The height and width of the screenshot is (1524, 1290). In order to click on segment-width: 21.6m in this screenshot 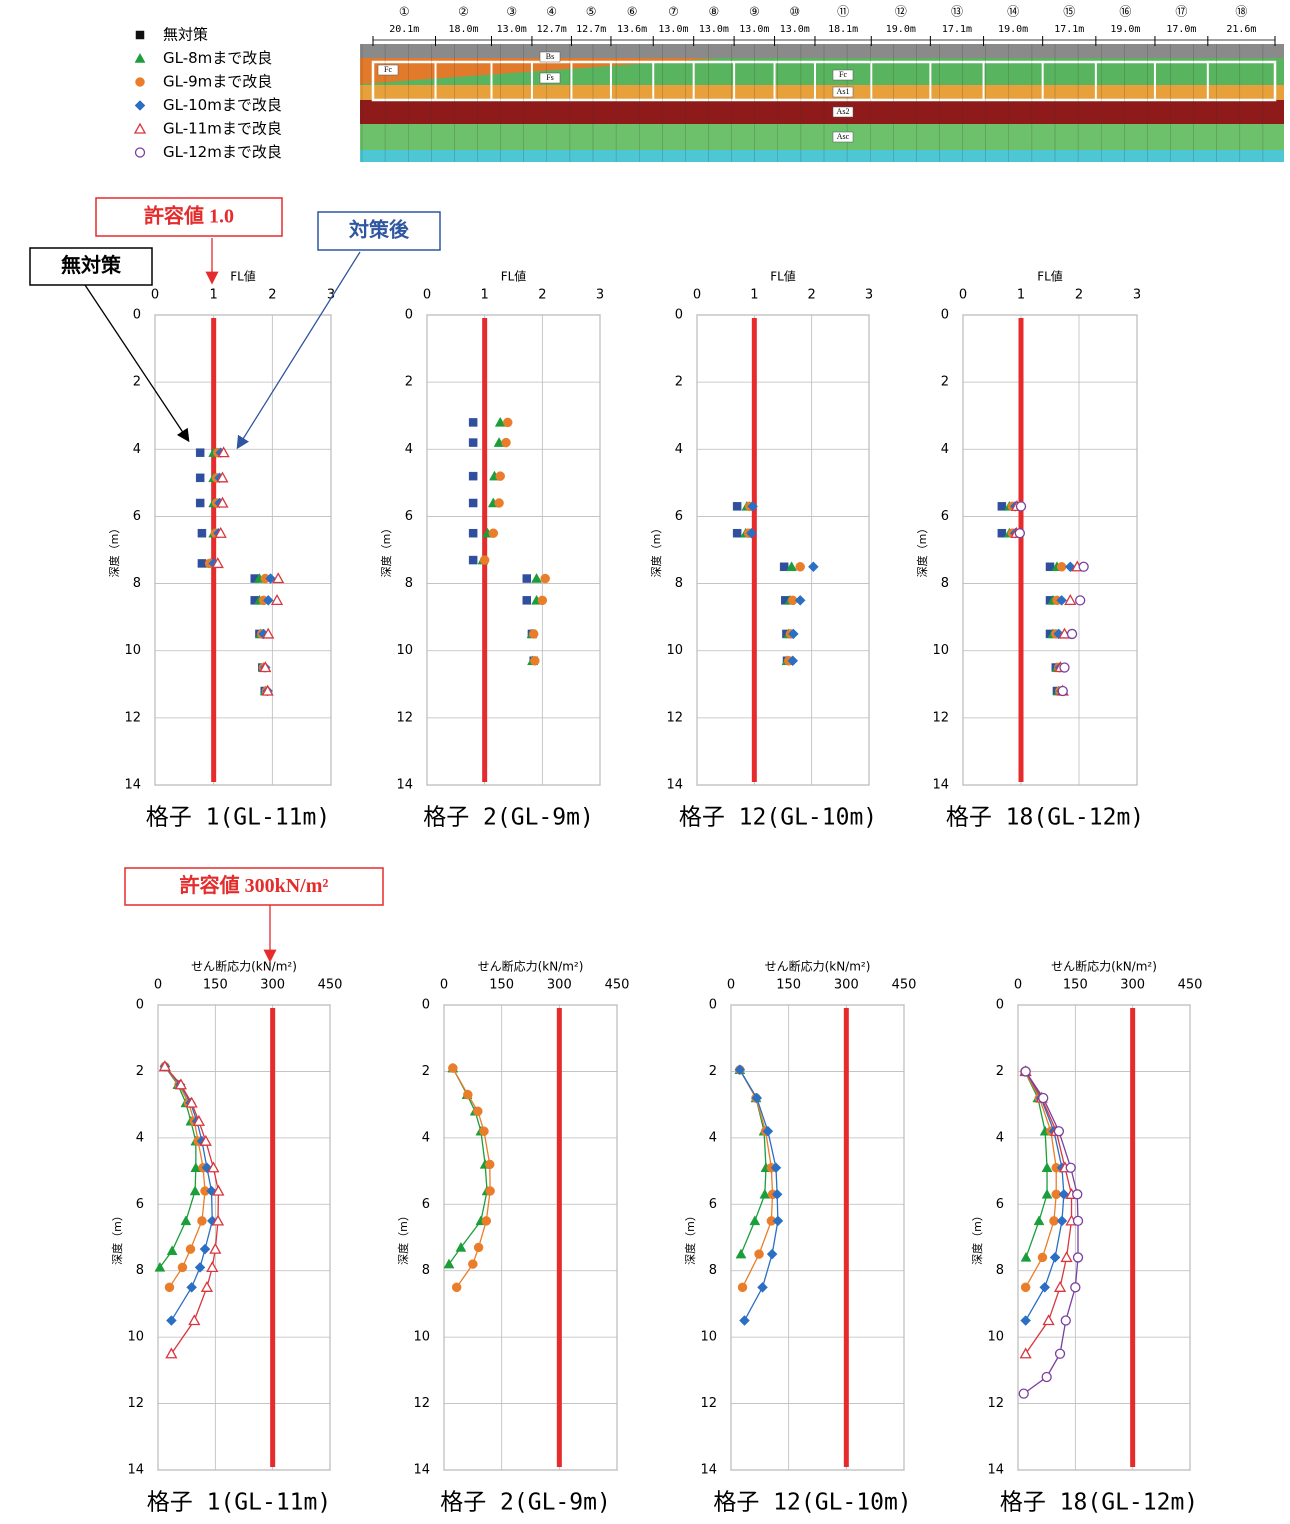, I will do `click(1241, 29)`.